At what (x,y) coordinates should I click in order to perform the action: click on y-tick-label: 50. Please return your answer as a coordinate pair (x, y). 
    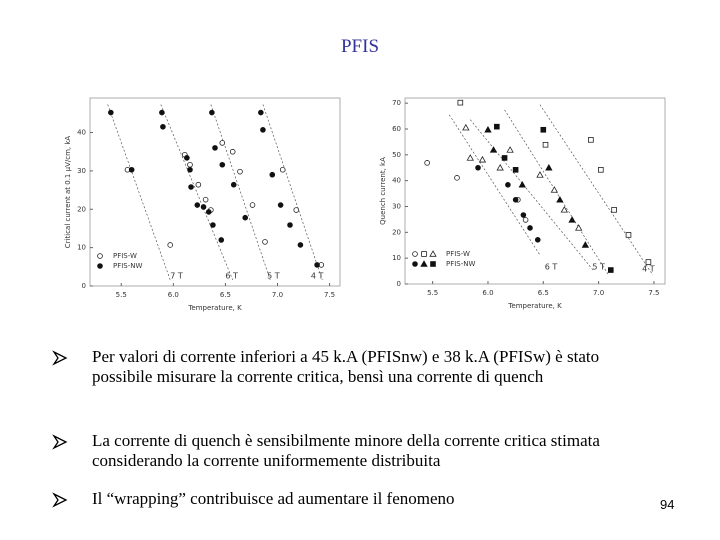
    Looking at the image, I should click on (396, 155).